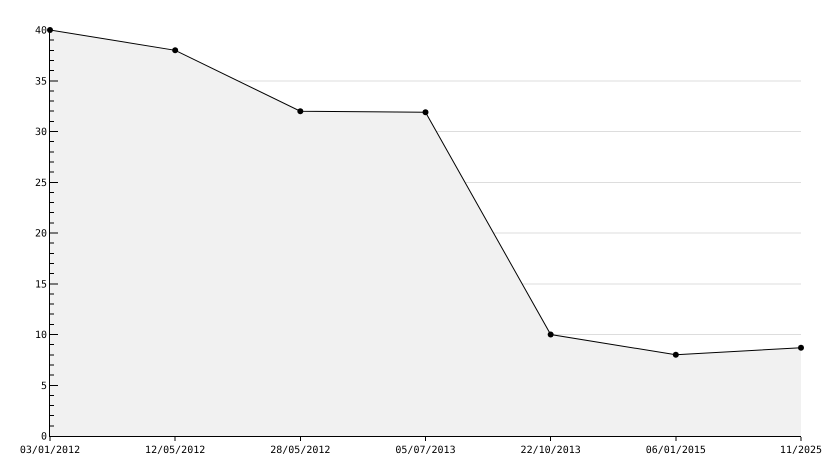 The width and height of the screenshot is (834, 468). What do you see at coordinates (550, 450) in the screenshot?
I see `x-tick-label: 22/10/2013` at bounding box center [550, 450].